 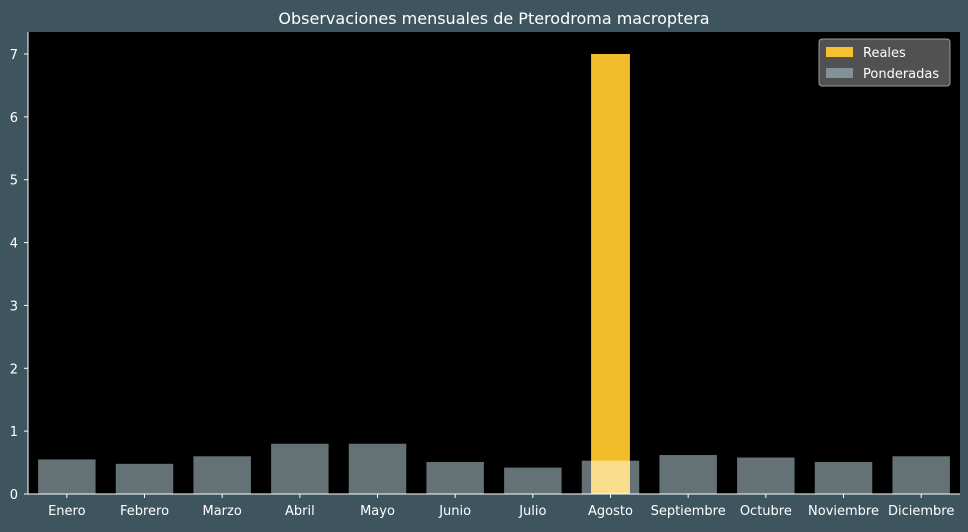 I want to click on x-tick-label: Agosto, so click(x=610, y=511).